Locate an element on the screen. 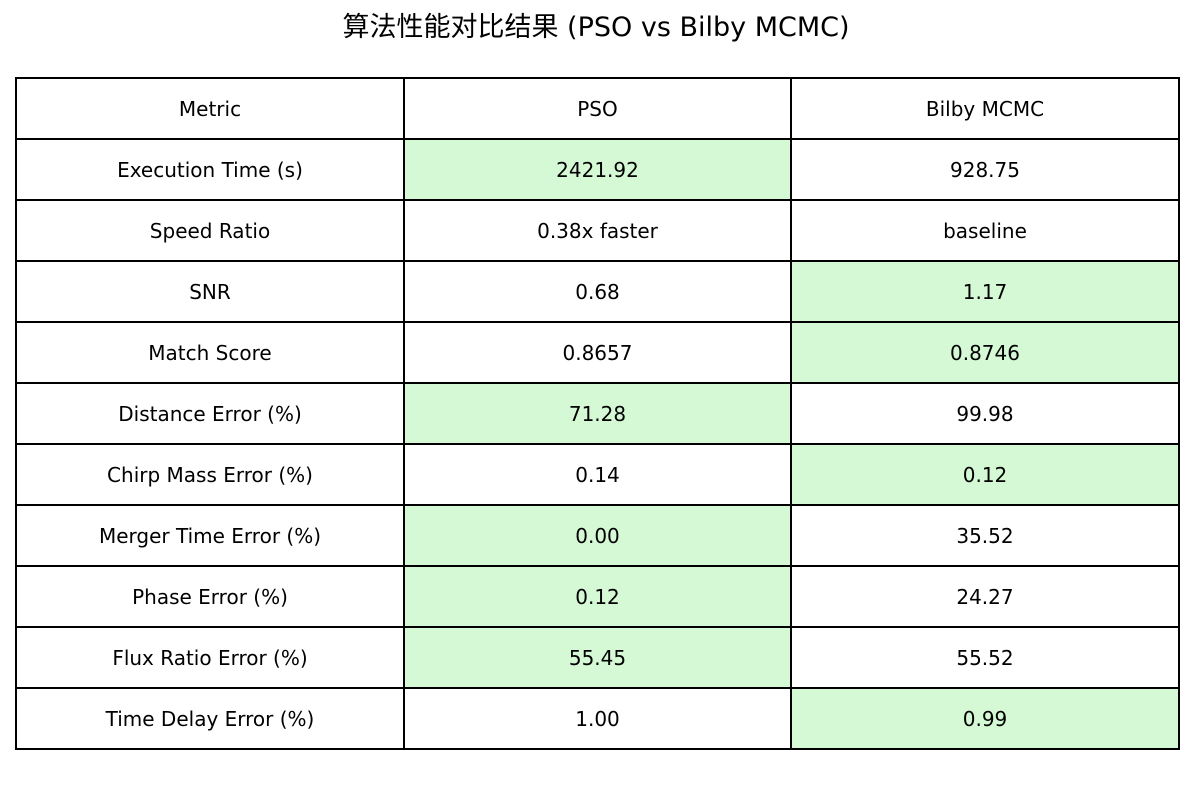 The width and height of the screenshot is (1192, 786). table-title: 算法性能对比结果 (PSO vs Bilby MCMC) is located at coordinates (596, 27).